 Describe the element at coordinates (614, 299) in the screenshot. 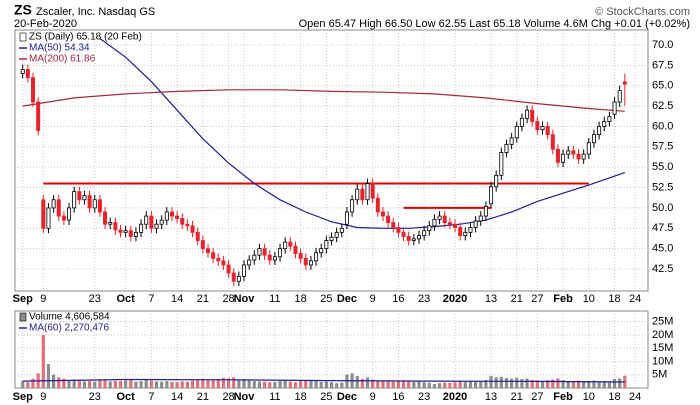

I see `x-tick-label: 18` at that location.